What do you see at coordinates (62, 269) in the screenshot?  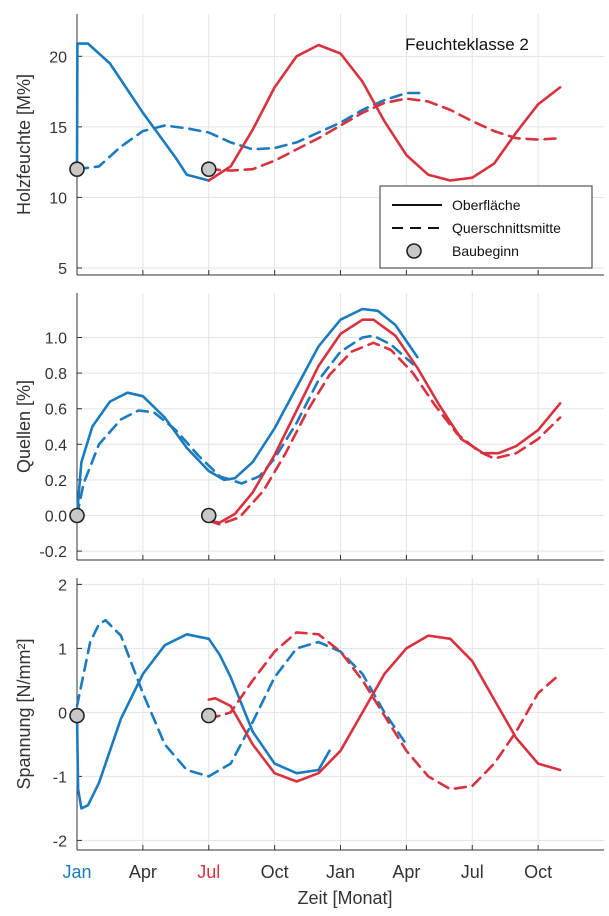 I see `y-tick-label: 5` at bounding box center [62, 269].